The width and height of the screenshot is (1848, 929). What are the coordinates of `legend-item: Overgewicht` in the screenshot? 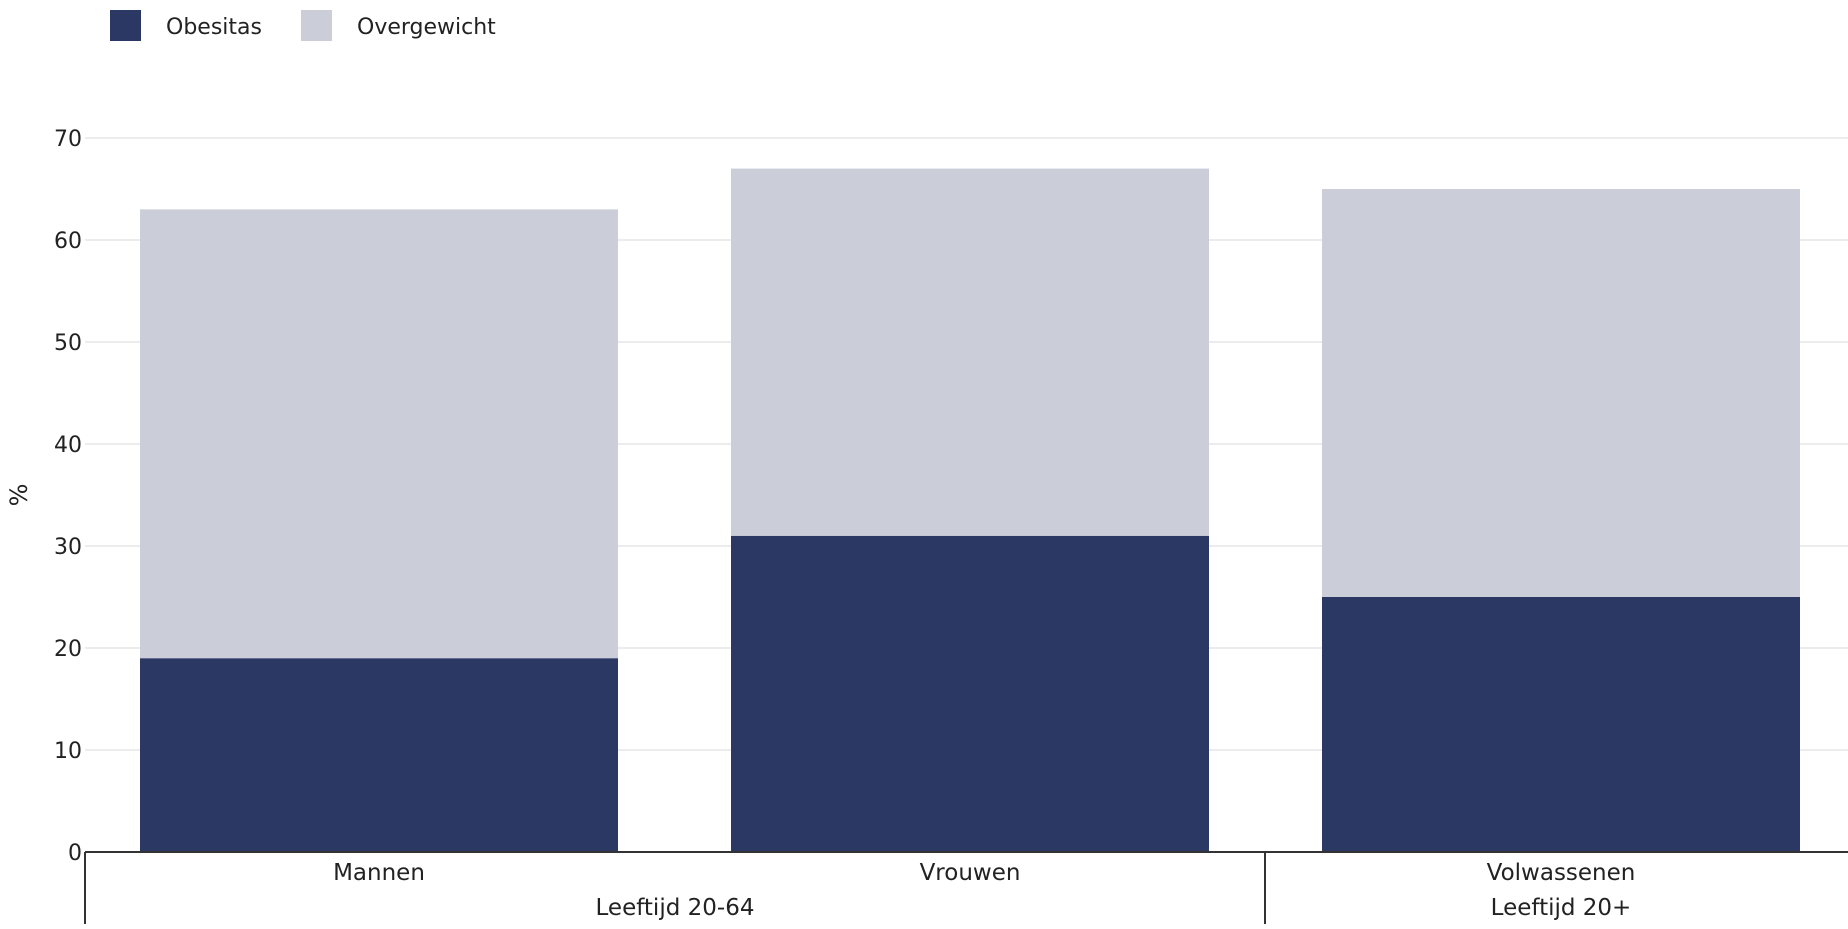 It's located at (398, 25).